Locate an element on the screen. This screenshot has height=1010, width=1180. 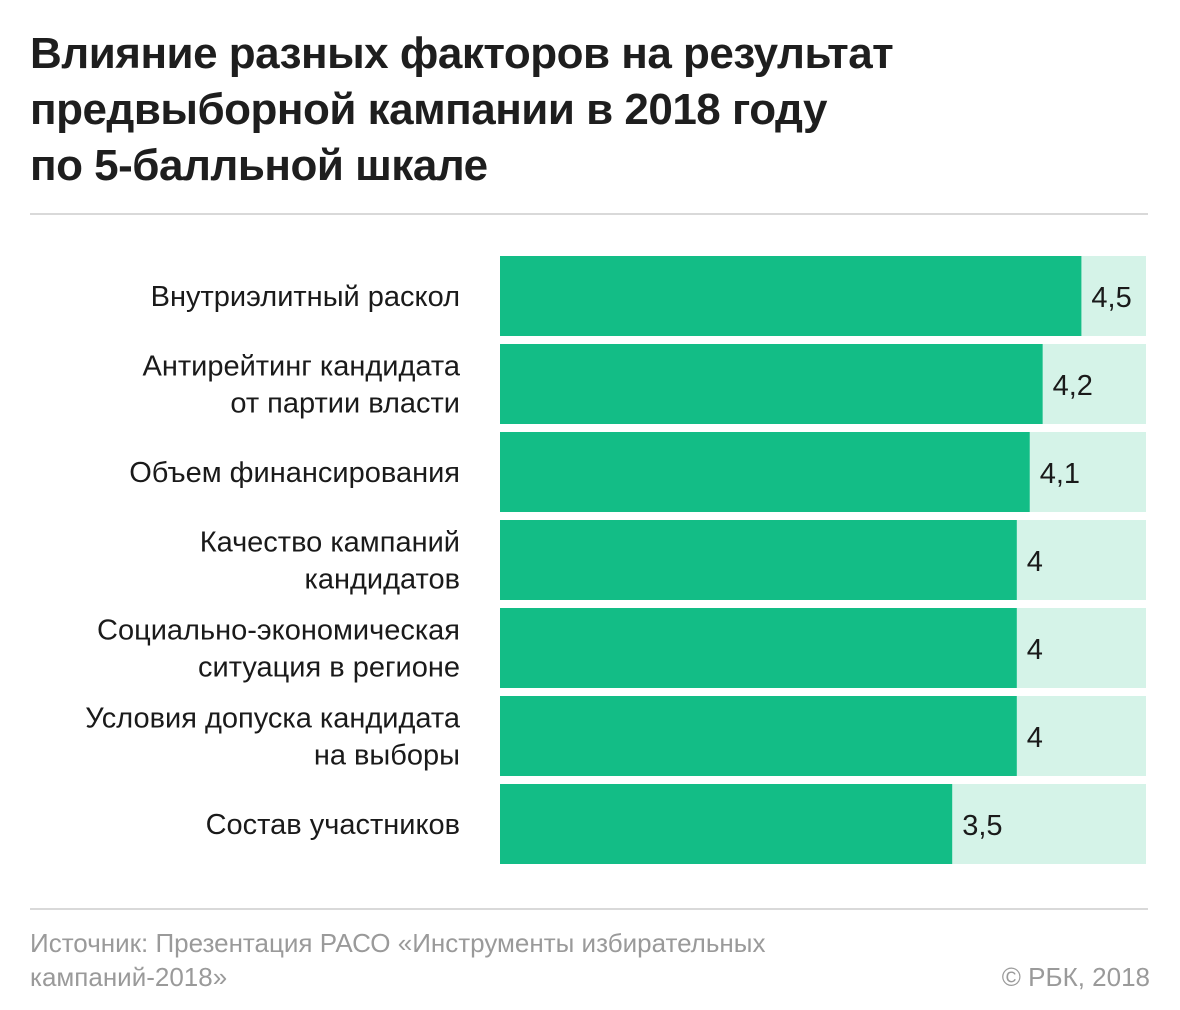
category-label: кандидатов is located at coordinates (383, 580).